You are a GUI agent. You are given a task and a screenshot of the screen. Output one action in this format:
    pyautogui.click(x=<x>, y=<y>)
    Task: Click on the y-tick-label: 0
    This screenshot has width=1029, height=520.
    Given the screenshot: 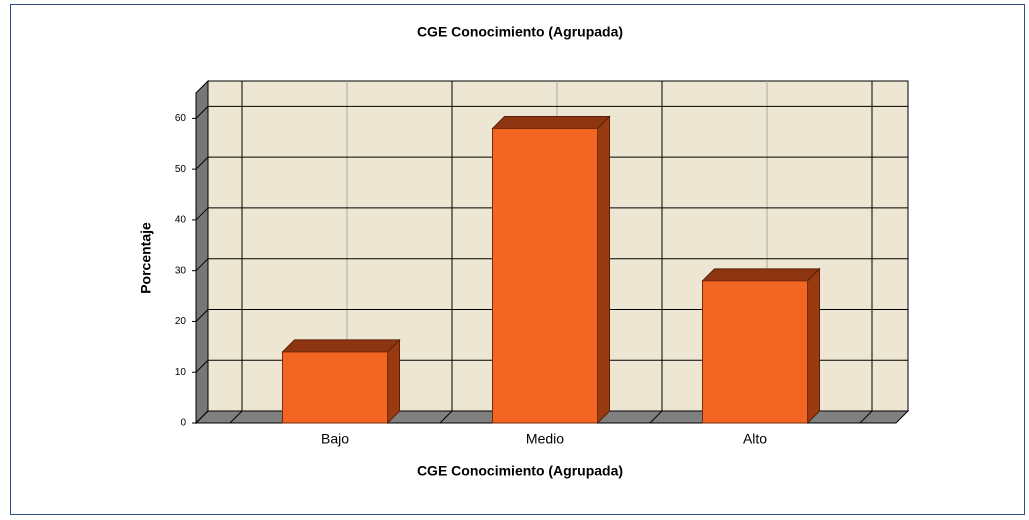 What is the action you would take?
    pyautogui.click(x=183, y=423)
    